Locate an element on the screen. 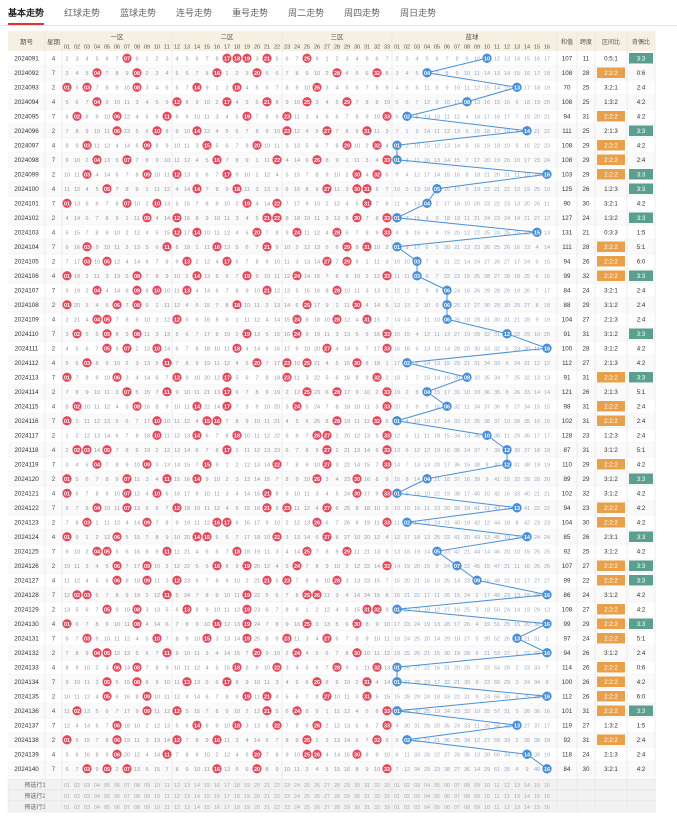 The height and width of the screenshot is (831, 677). predict-red-cell: 08 is located at coordinates (137, 808).